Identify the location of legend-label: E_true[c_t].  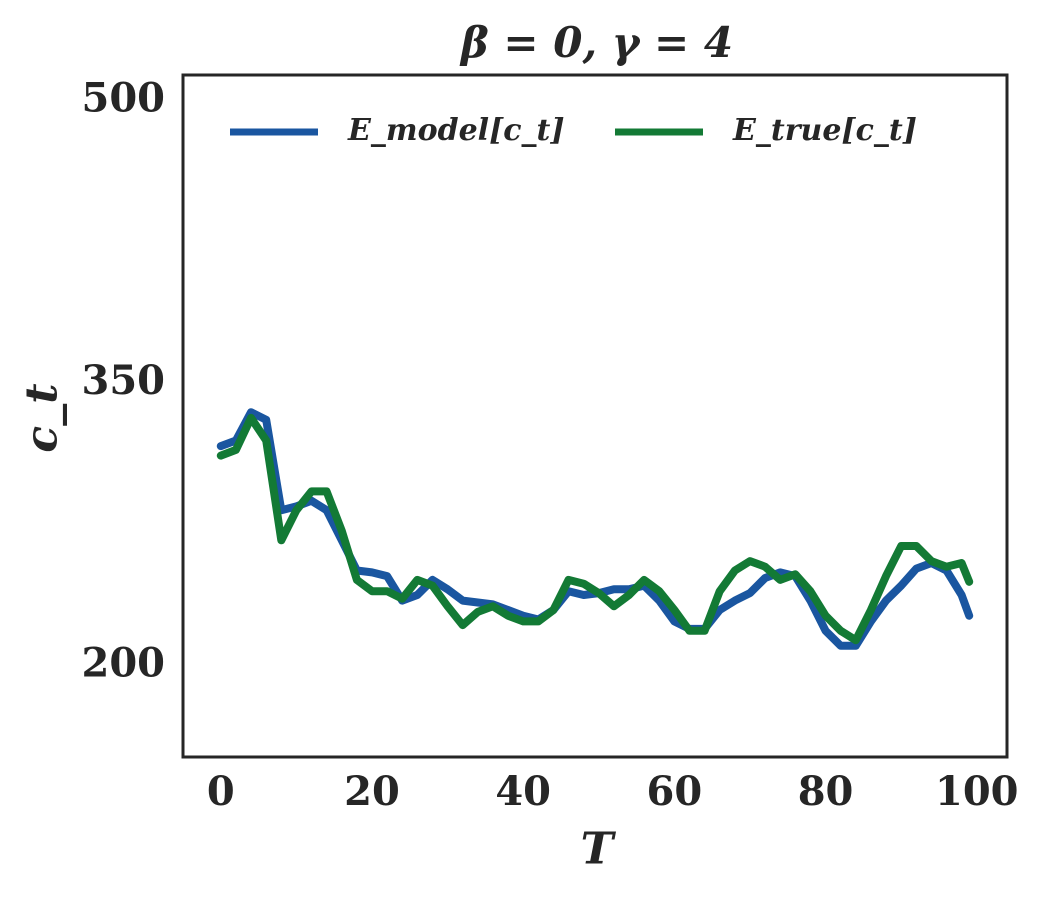
(824, 130).